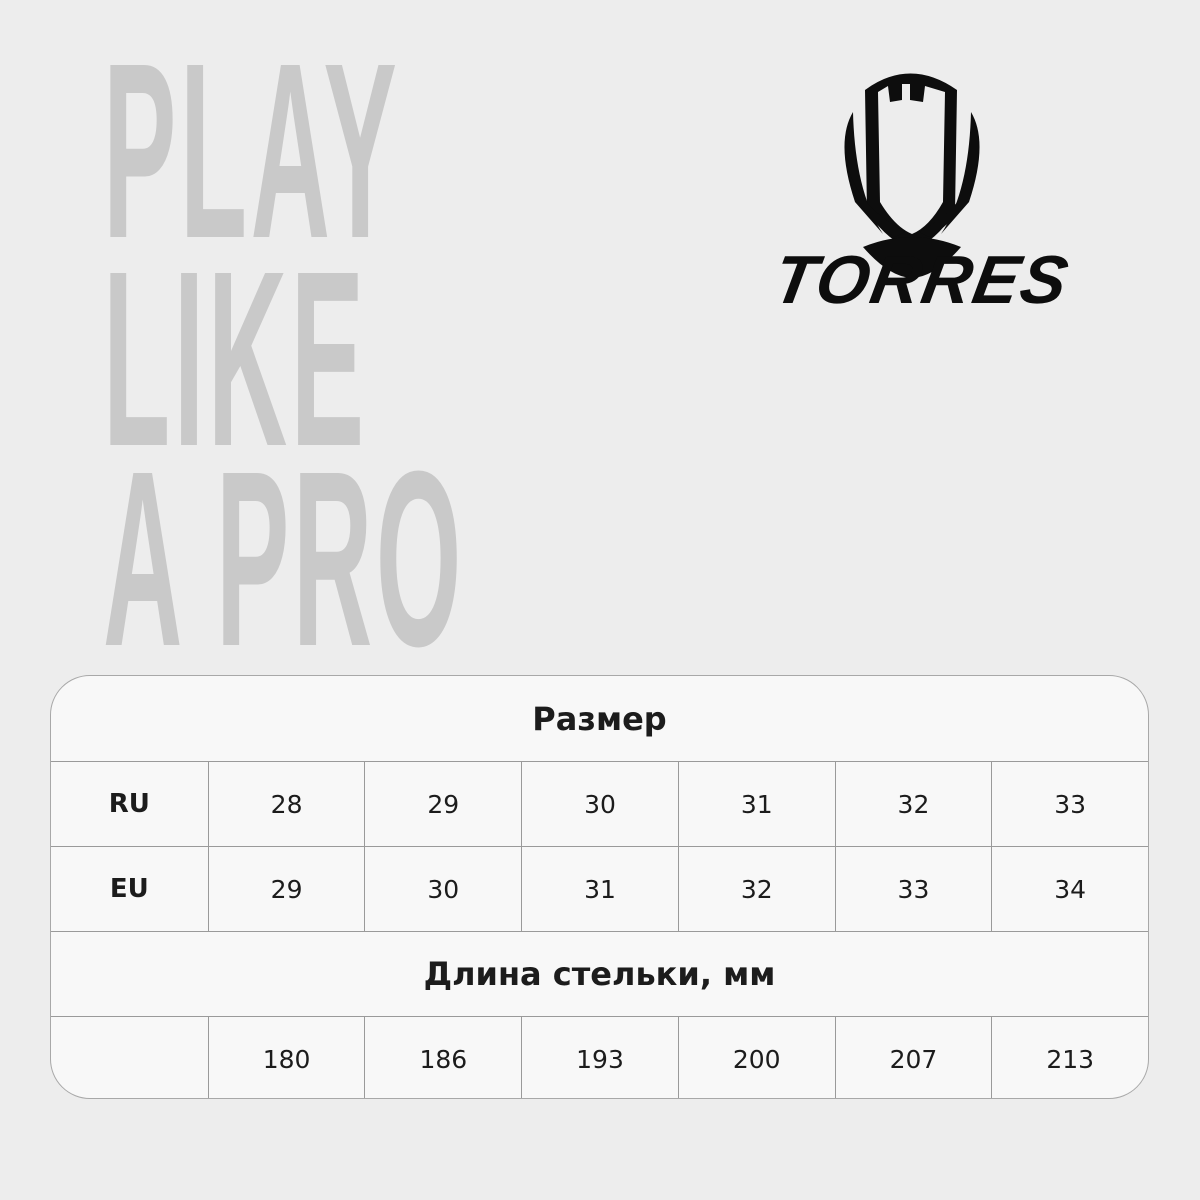 This screenshot has height=1200, width=1200. I want to click on brand-logo: TORRES, so click(920, 190).